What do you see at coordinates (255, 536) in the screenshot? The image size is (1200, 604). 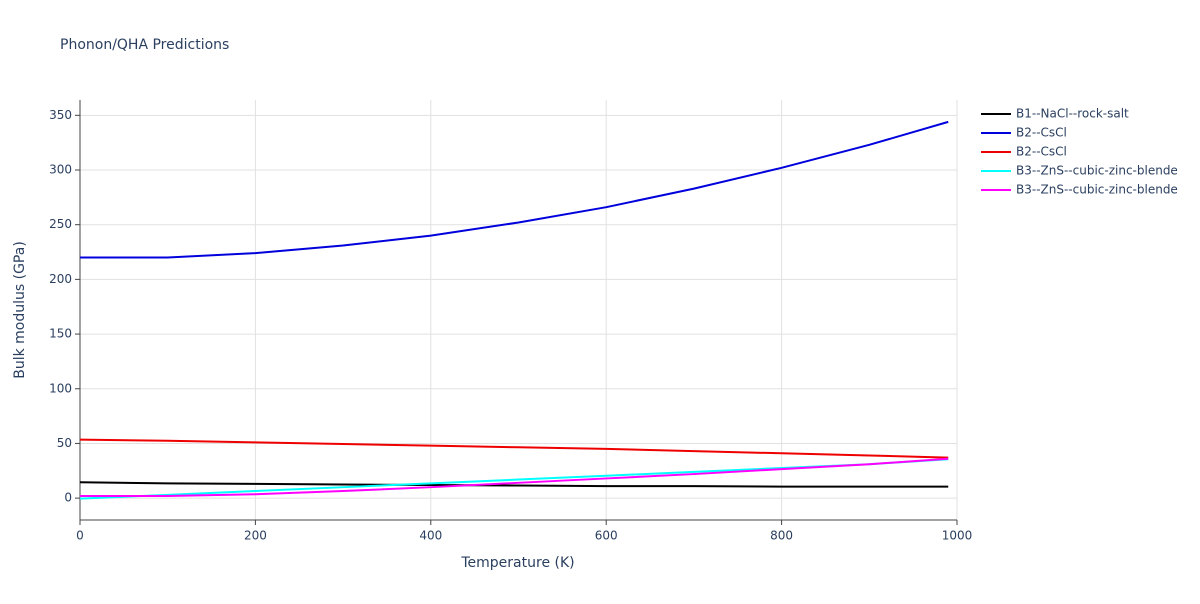 I see `x-tick-label: 200` at bounding box center [255, 536].